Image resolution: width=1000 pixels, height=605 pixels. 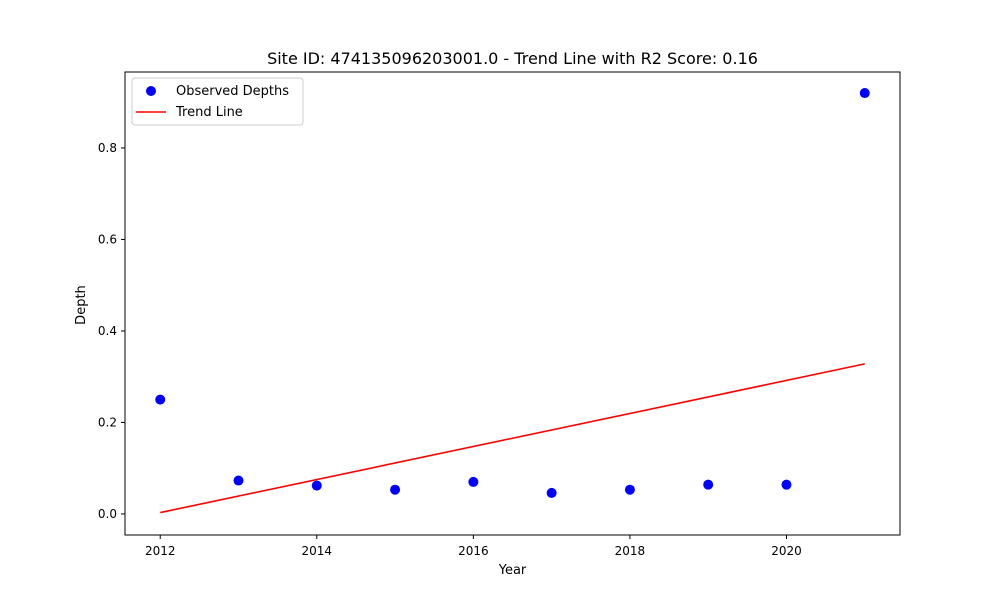 What do you see at coordinates (512, 570) in the screenshot?
I see `x-axis-label: Year` at bounding box center [512, 570].